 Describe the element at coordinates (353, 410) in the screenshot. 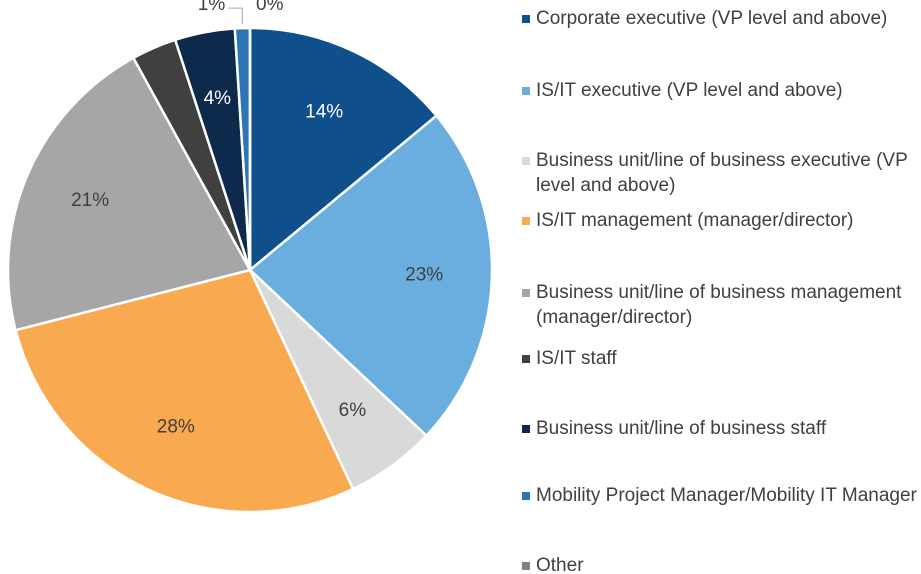

I see `data-label: 6%` at that location.